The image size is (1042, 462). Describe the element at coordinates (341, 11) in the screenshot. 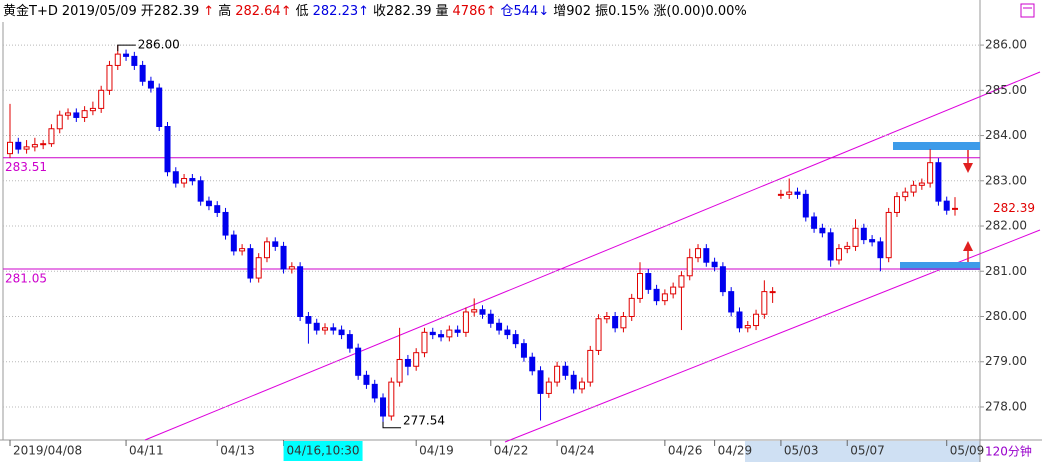

I see `header-item: 282.23↑` at that location.